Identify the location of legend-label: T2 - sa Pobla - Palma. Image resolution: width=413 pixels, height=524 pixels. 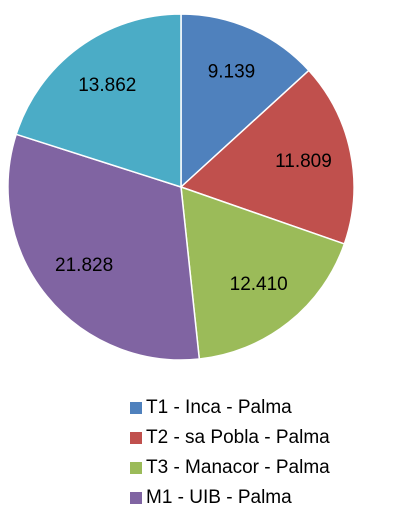
(238, 437).